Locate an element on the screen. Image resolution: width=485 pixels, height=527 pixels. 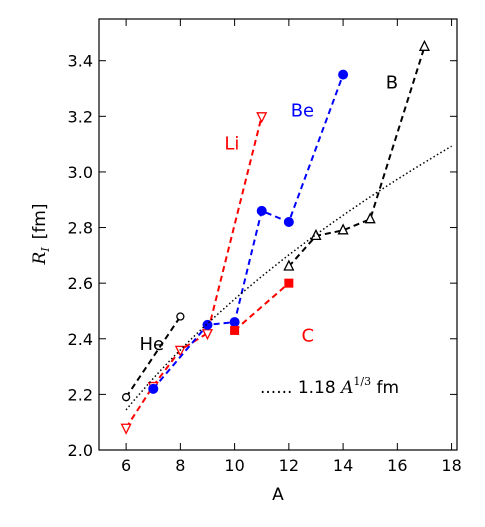
y-axis-subscript: I is located at coordinates (45, 250).